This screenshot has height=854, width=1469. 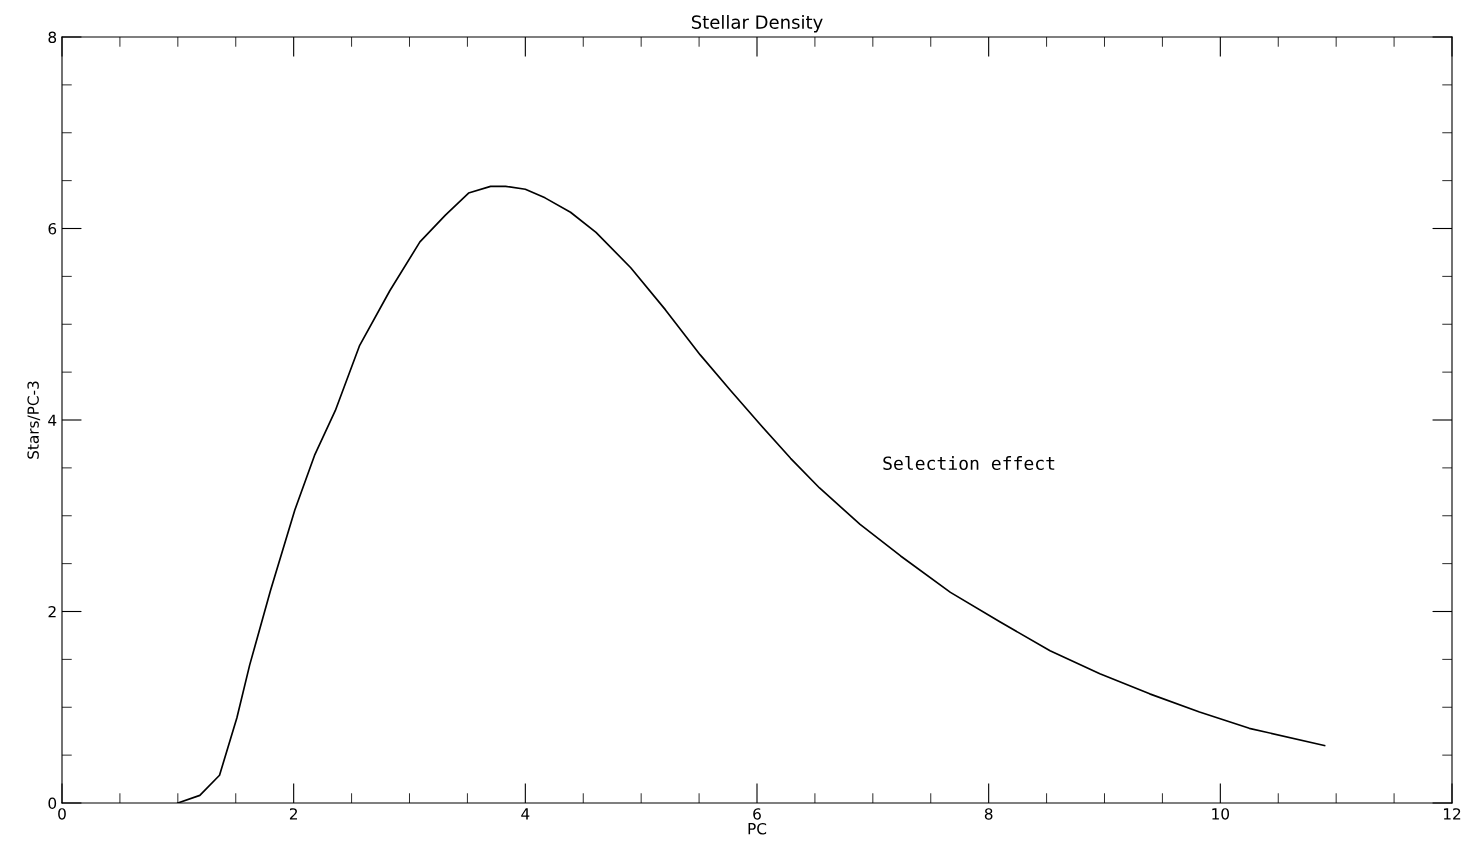 I want to click on x-tick-label: 6, so click(x=757, y=814).